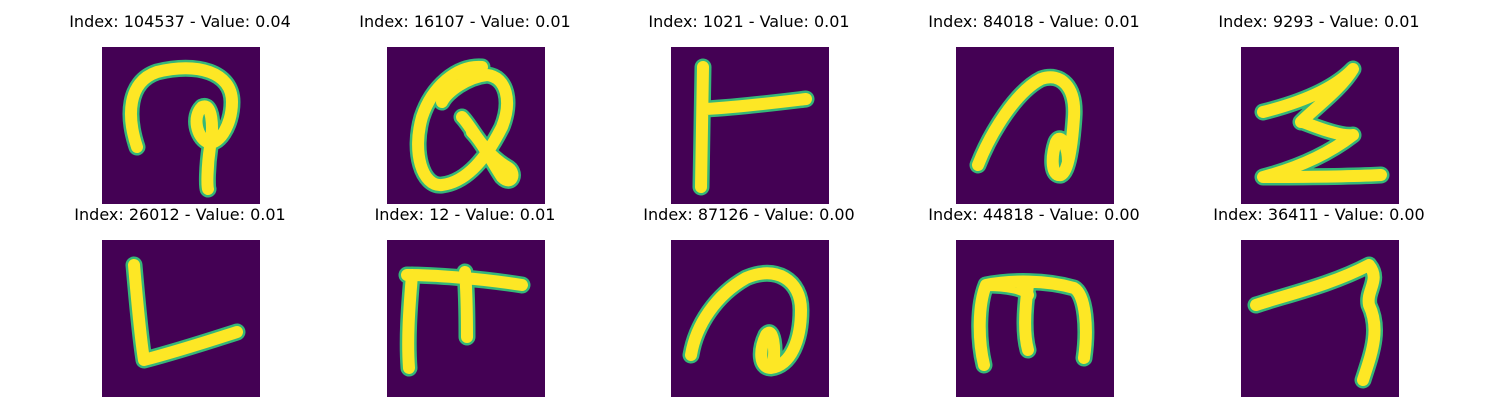 The width and height of the screenshot is (1500, 400). What do you see at coordinates (180, 21) in the screenshot?
I see `panel-title: Index: 104537 - Value: 0.04` at bounding box center [180, 21].